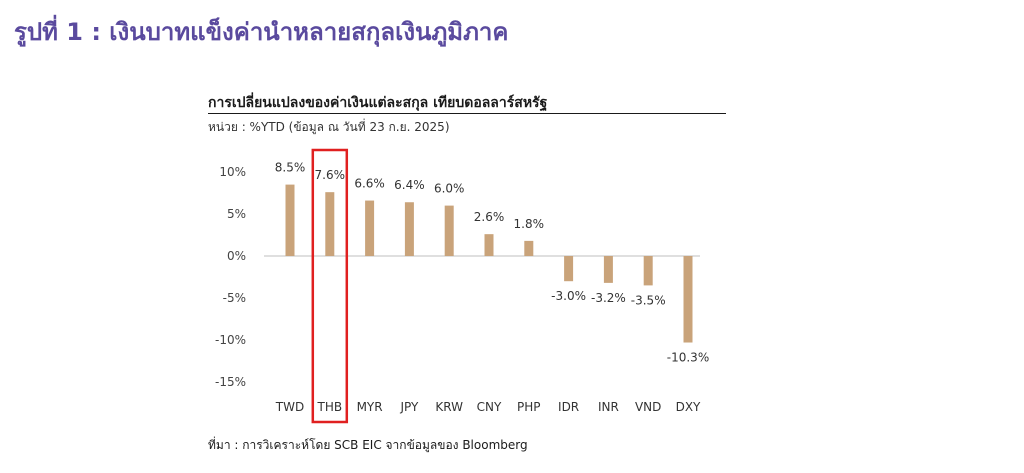 The width and height of the screenshot is (1024, 473). What do you see at coordinates (467, 113) in the screenshot?
I see `chart-title-rule` at bounding box center [467, 113].